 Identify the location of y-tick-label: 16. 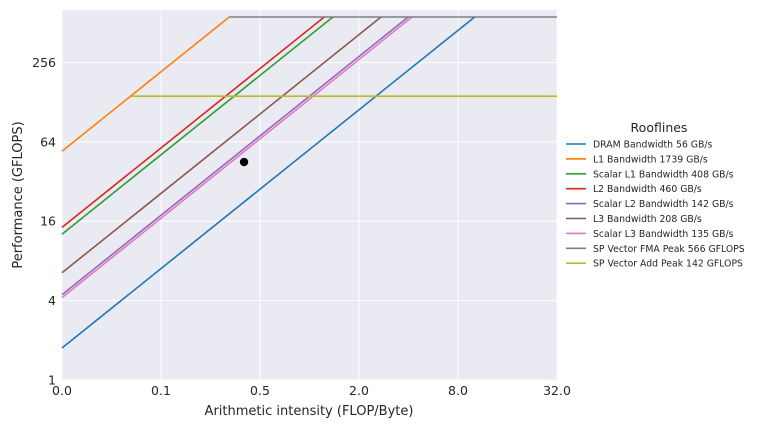
(48, 221).